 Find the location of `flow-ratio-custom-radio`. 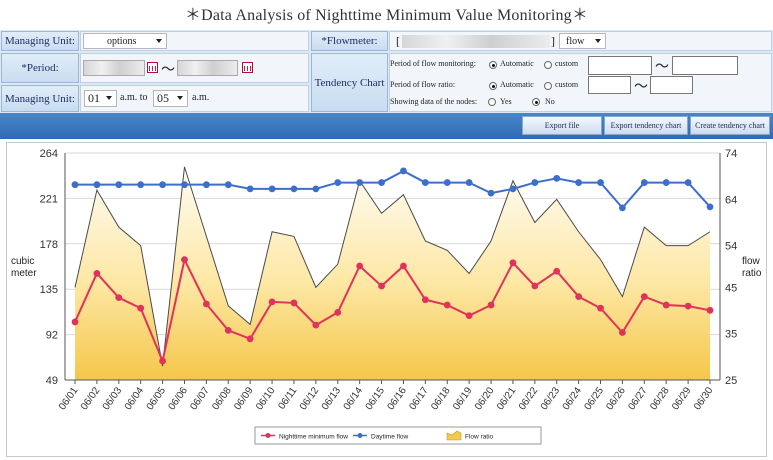

flow-ratio-custom-radio is located at coordinates (548, 86).